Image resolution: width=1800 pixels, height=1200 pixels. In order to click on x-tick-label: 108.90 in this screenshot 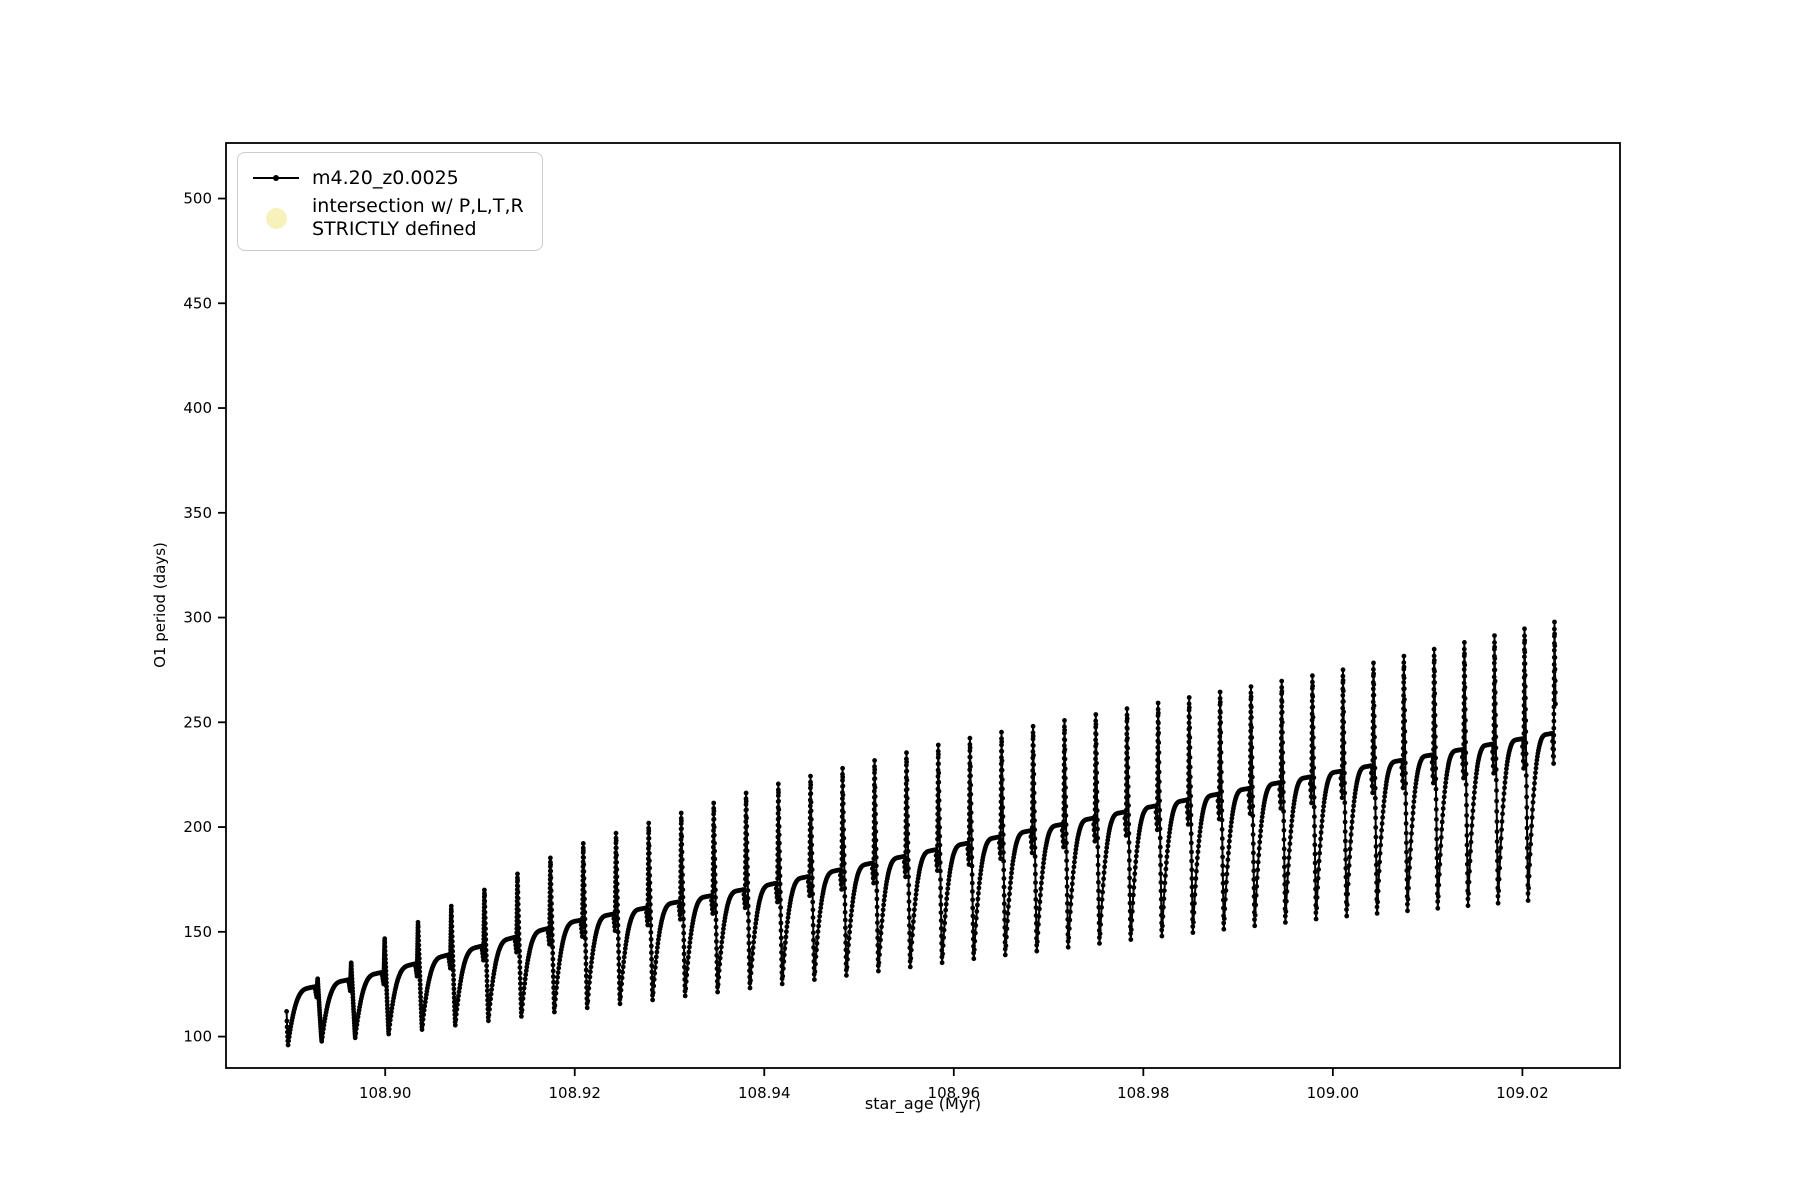, I will do `click(385, 1093)`.